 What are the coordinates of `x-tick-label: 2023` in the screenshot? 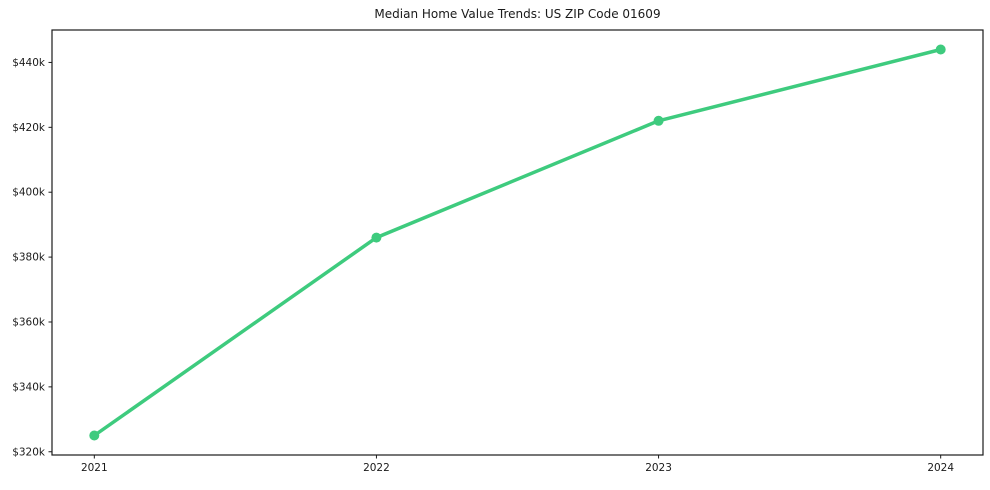 It's located at (658, 468).